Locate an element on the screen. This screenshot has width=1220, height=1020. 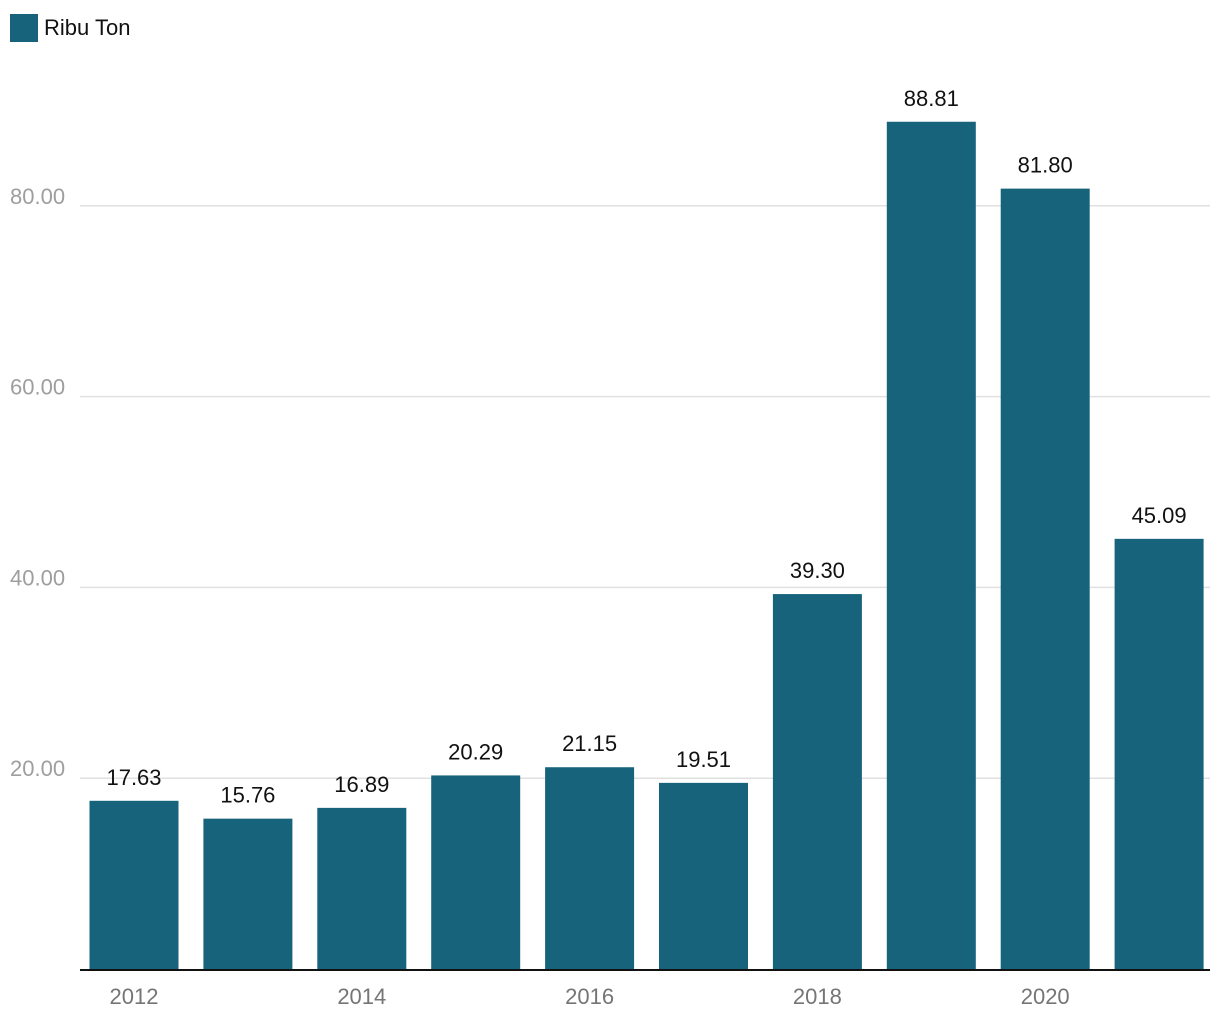
bar-2020 is located at coordinates (1045, 579).